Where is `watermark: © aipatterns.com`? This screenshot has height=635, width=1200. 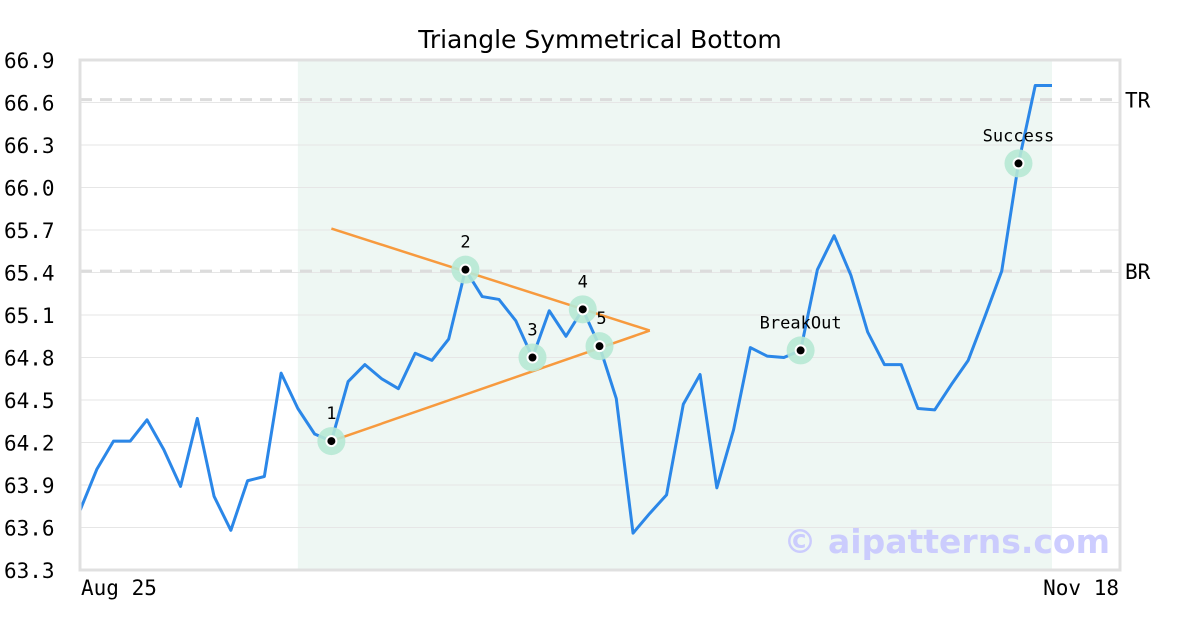 watermark: © aipatterns.com is located at coordinates (947, 541).